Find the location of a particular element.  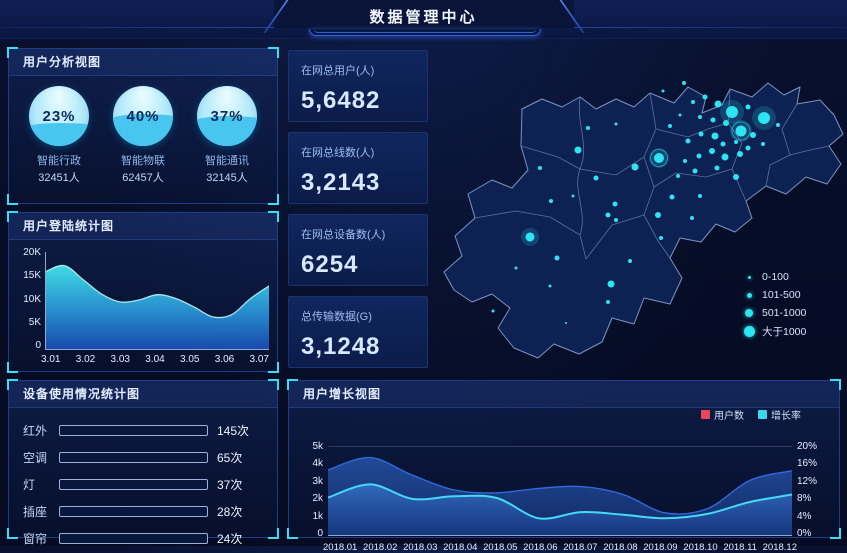

login-line-series is located at coordinates (157, 291).